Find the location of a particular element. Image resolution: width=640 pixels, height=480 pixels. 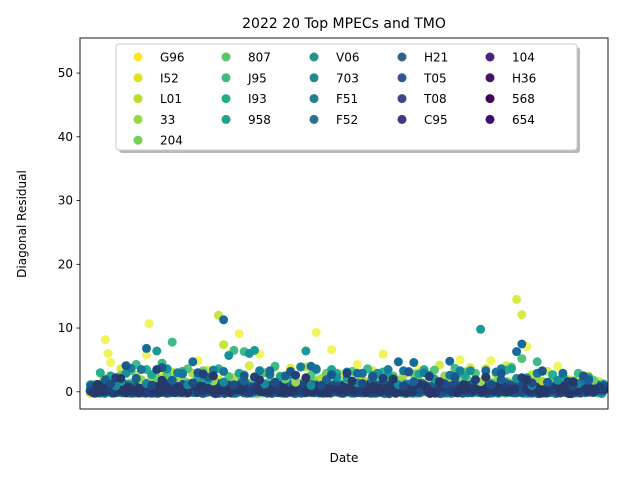

legend-label: T05 is located at coordinates (435, 78).